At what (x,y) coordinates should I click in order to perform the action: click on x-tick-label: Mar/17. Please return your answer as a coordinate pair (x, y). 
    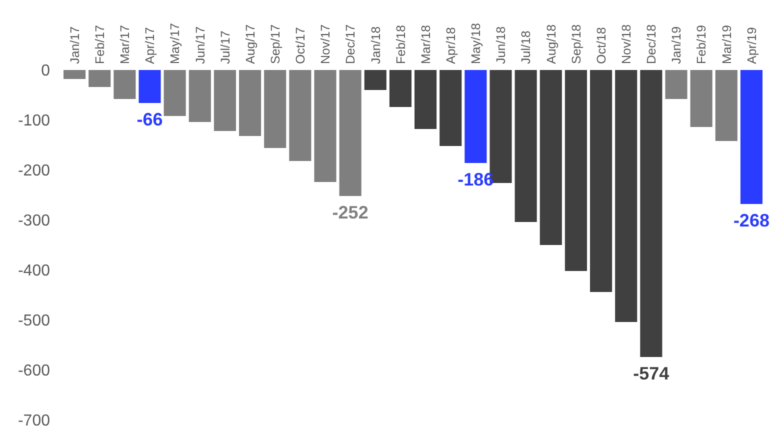
    Looking at the image, I should click on (125, 44).